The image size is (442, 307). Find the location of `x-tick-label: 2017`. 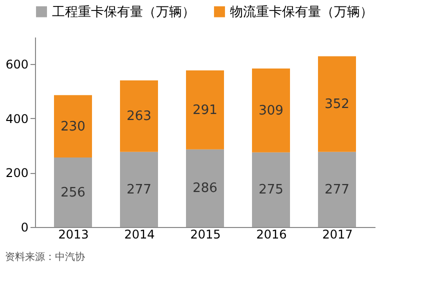

x-tick-label: 2017 is located at coordinates (337, 235).